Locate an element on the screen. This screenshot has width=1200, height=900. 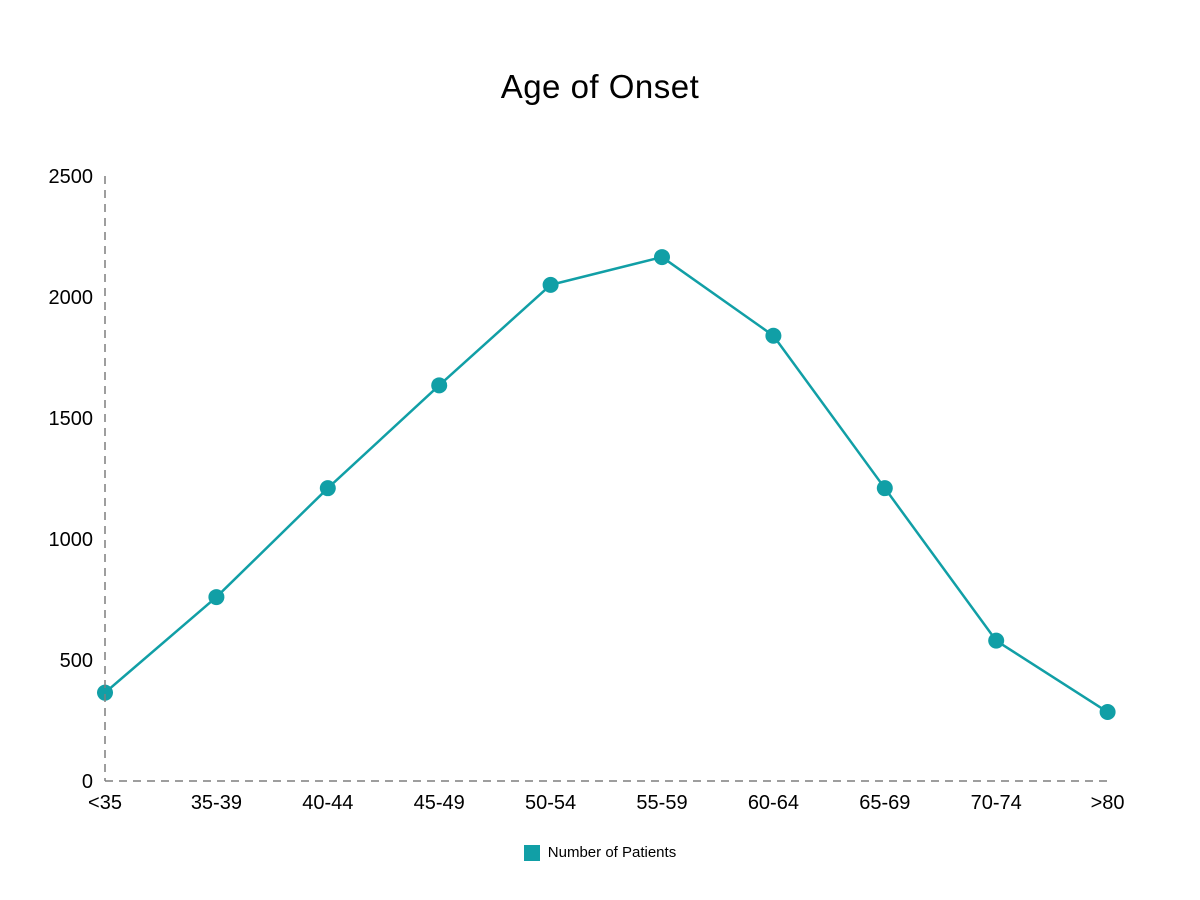
x-axis-category-label: 55-59 is located at coordinates (661, 803).